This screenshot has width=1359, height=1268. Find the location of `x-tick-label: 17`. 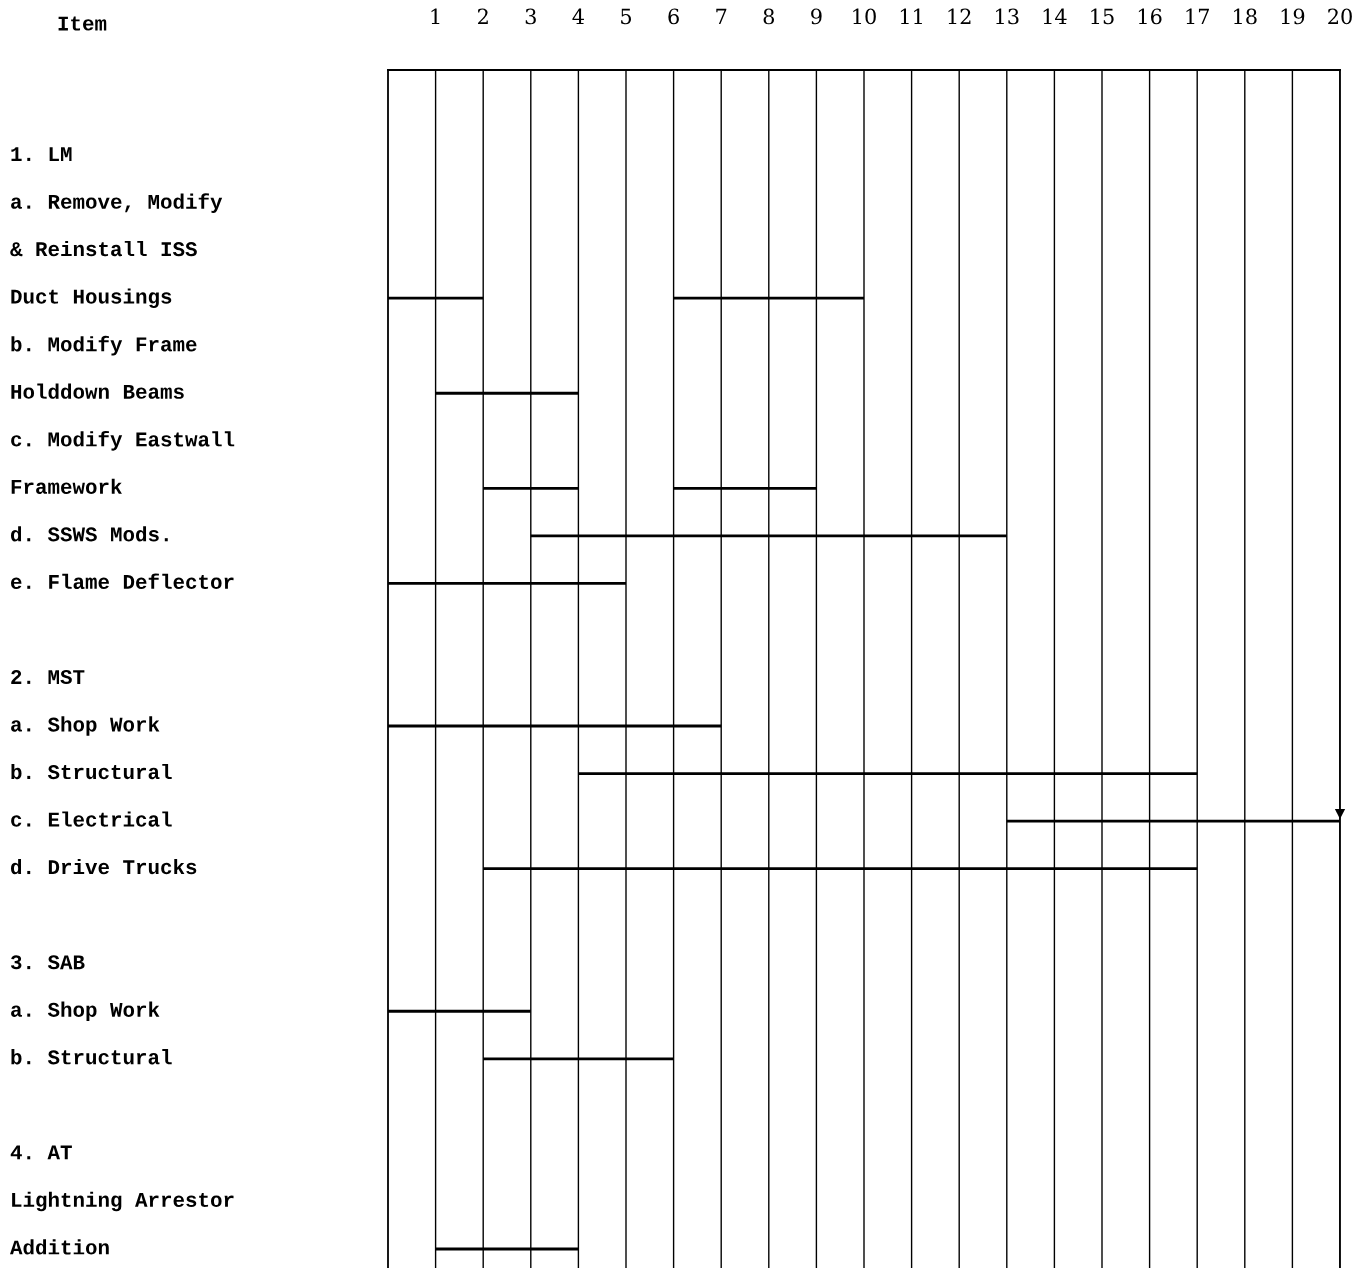

x-tick-label: 17 is located at coordinates (1197, 16).